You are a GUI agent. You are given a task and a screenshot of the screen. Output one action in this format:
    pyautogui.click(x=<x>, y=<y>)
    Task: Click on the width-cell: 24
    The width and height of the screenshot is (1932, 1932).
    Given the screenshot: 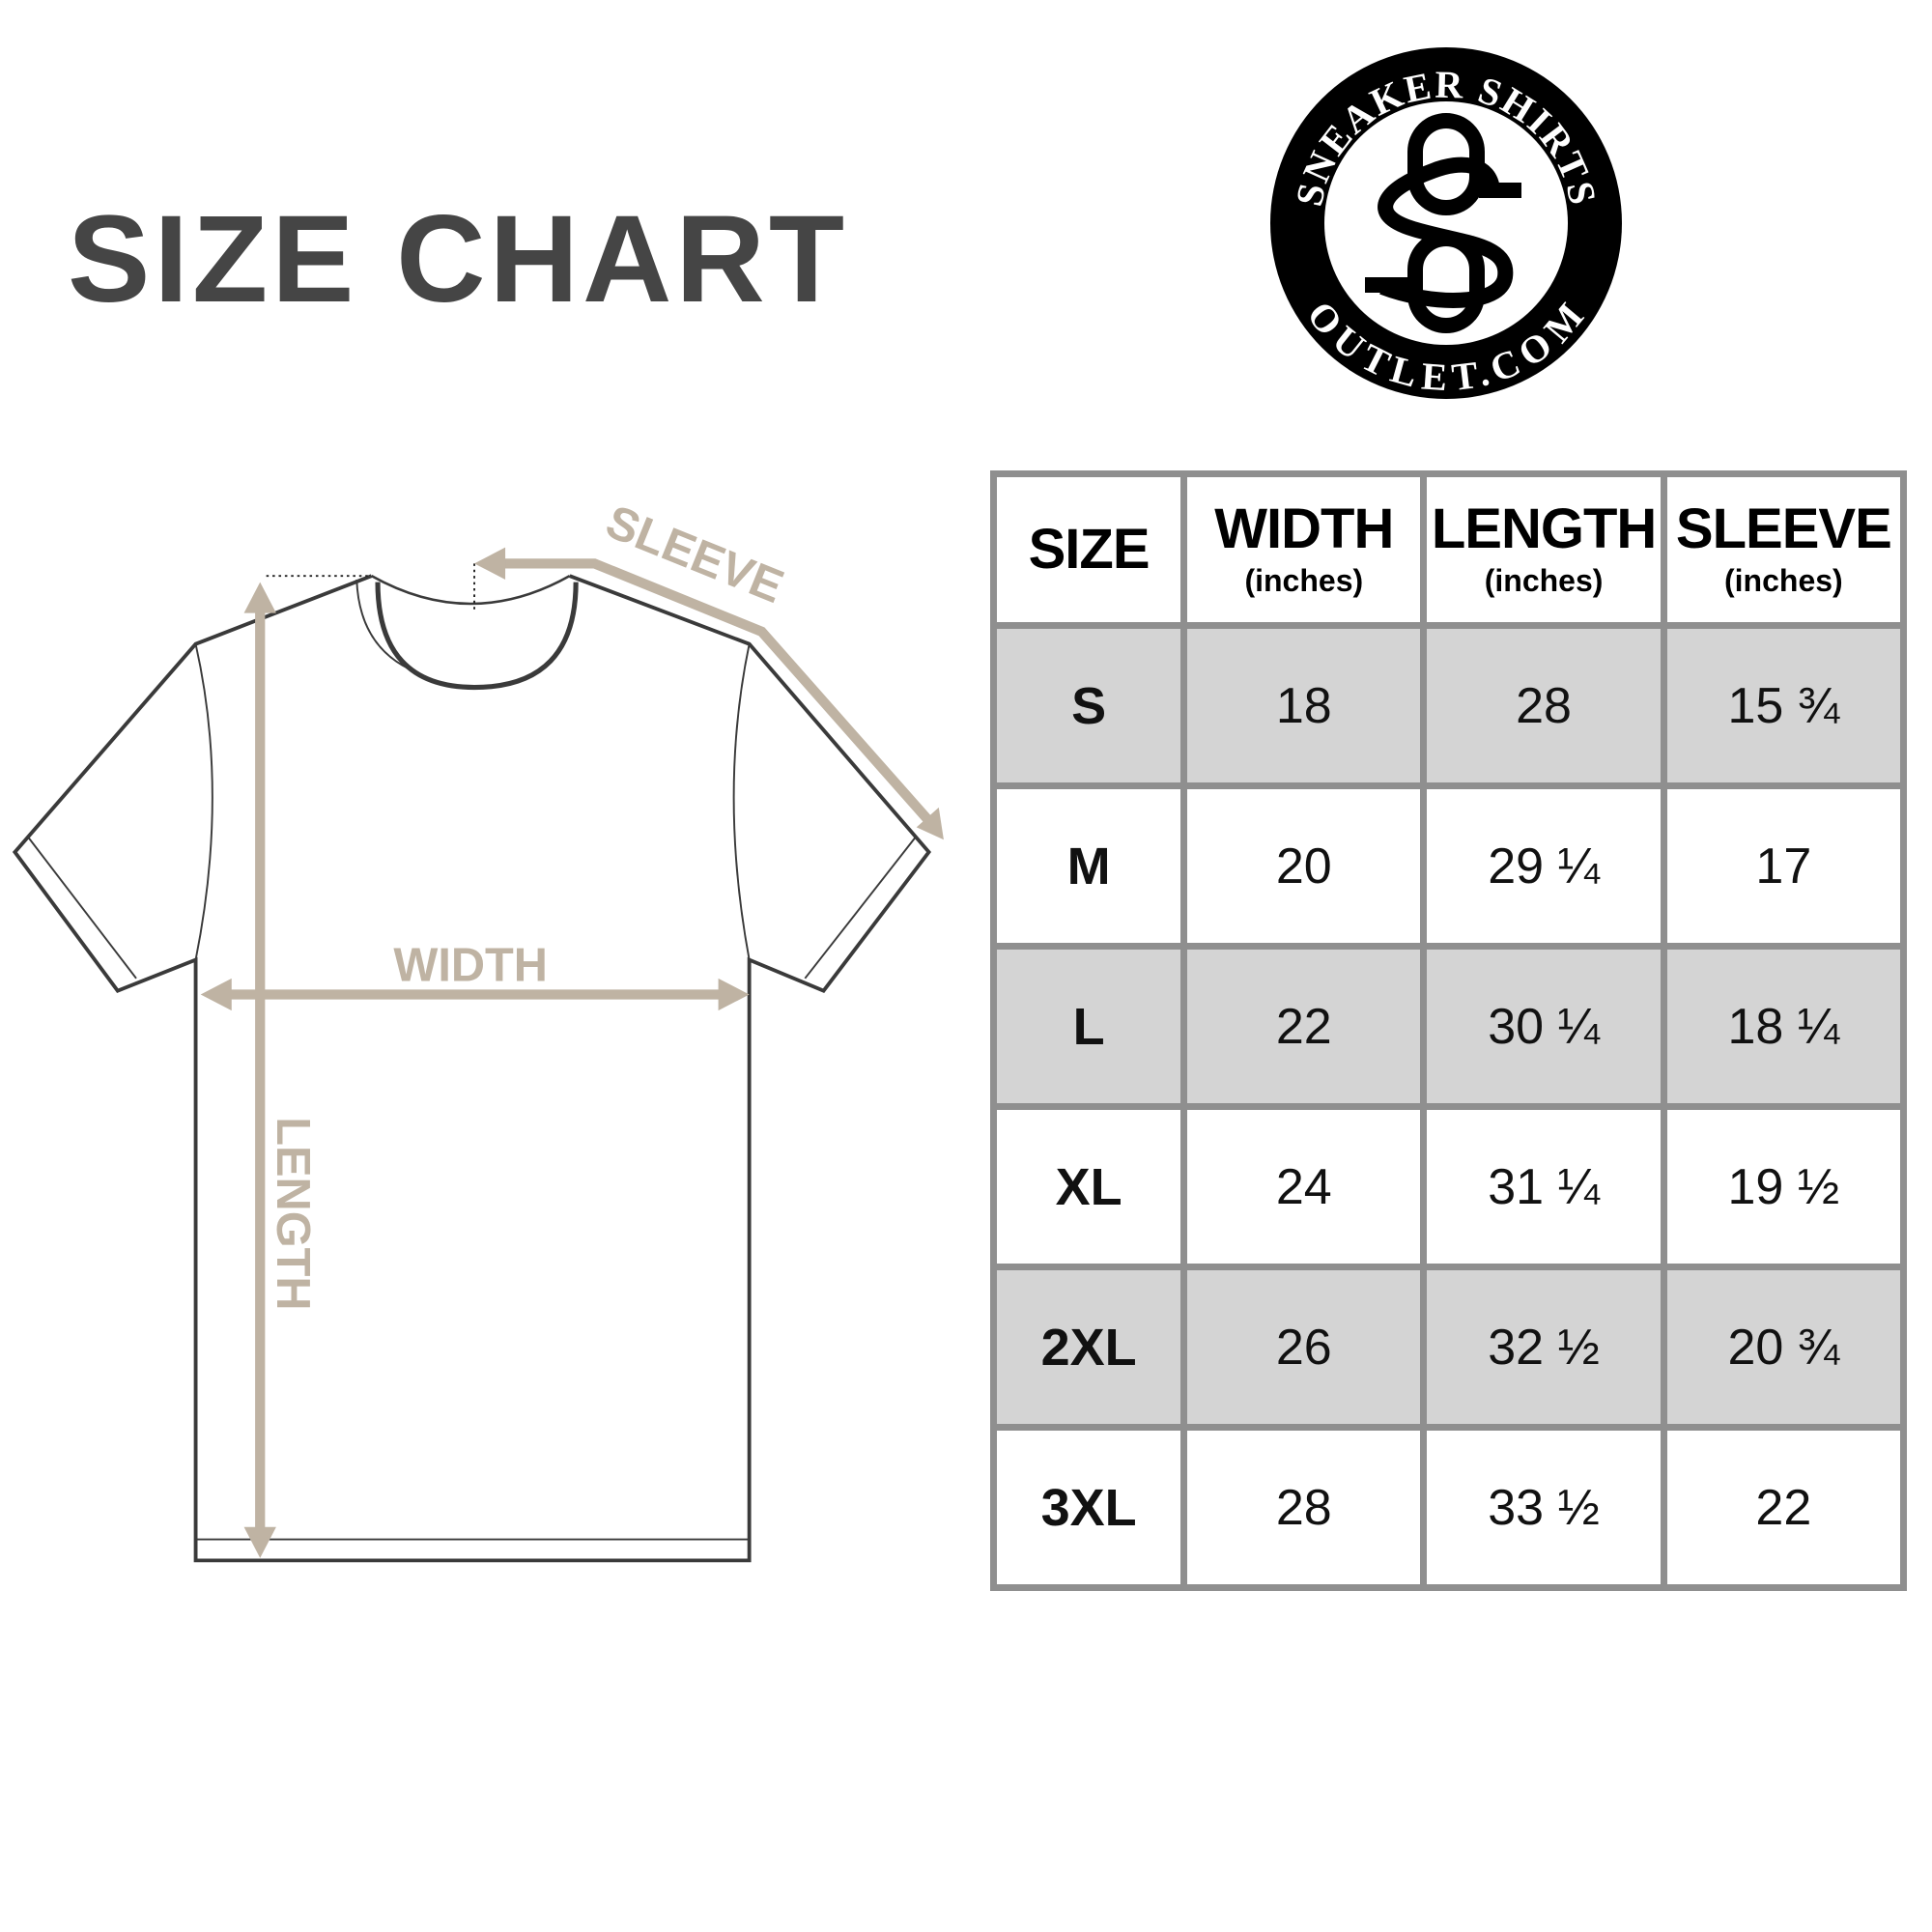 What is the action you would take?
    pyautogui.click(x=1304, y=1186)
    